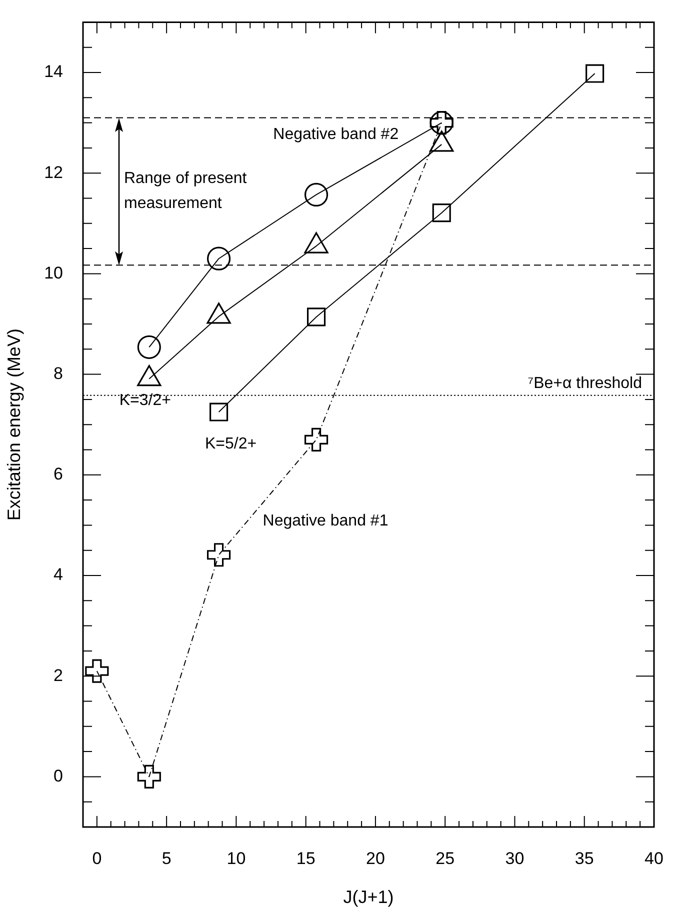  What do you see at coordinates (236, 858) in the screenshot?
I see `x-tick-label: 10` at bounding box center [236, 858].